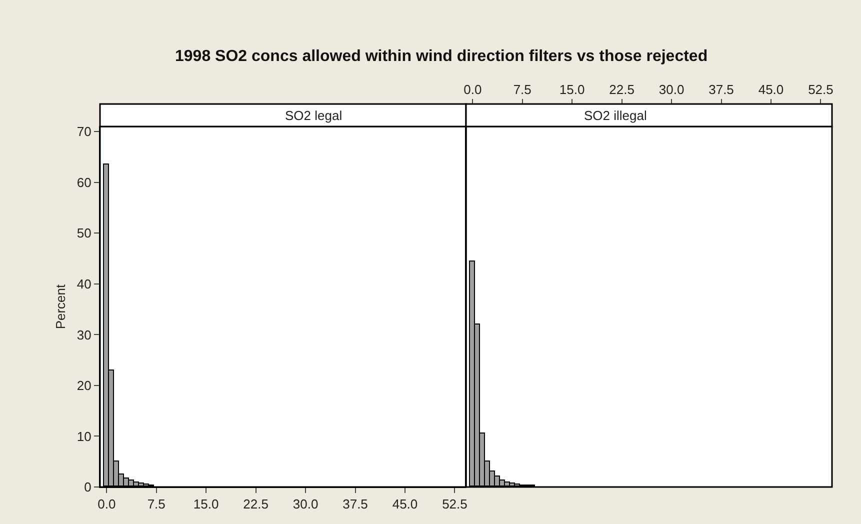 The image size is (861, 524). What do you see at coordinates (441, 56) in the screenshot?
I see `chart-title: 1998 SO2 concs allowed within wind direction filters vs those rejected` at bounding box center [441, 56].